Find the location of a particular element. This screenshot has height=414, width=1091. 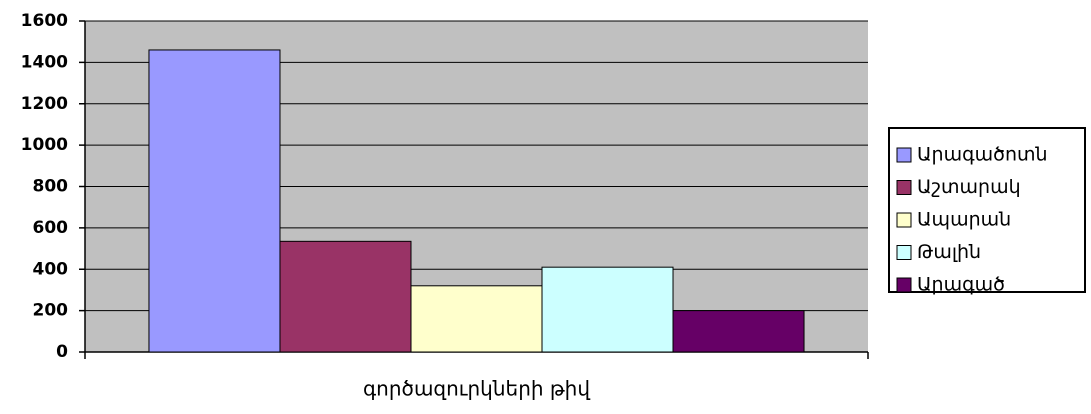

x-tick-label: գործազուրկների թիվ is located at coordinates (476, 389).